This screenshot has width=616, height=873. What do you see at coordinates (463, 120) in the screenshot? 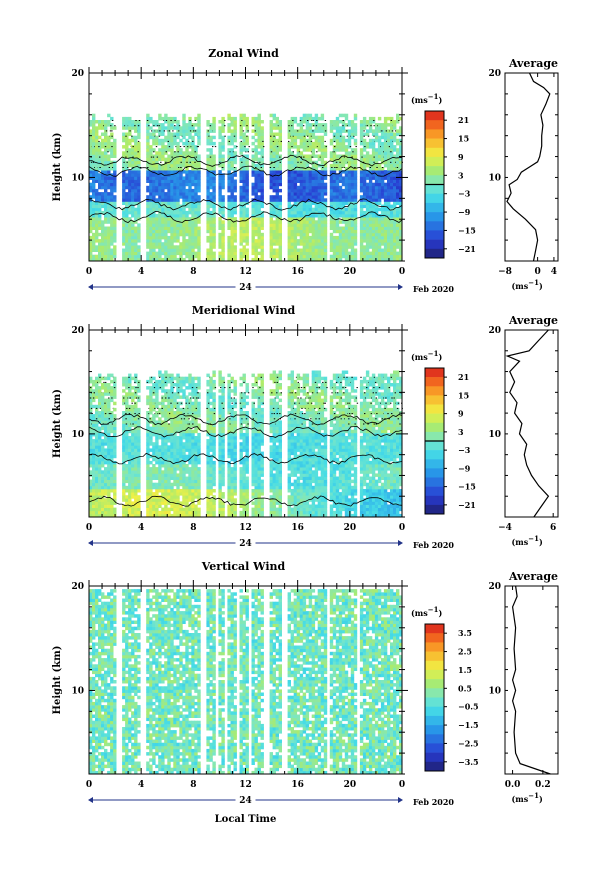
I see `panel-1-colorbar-tick-label: 21` at bounding box center [463, 120].